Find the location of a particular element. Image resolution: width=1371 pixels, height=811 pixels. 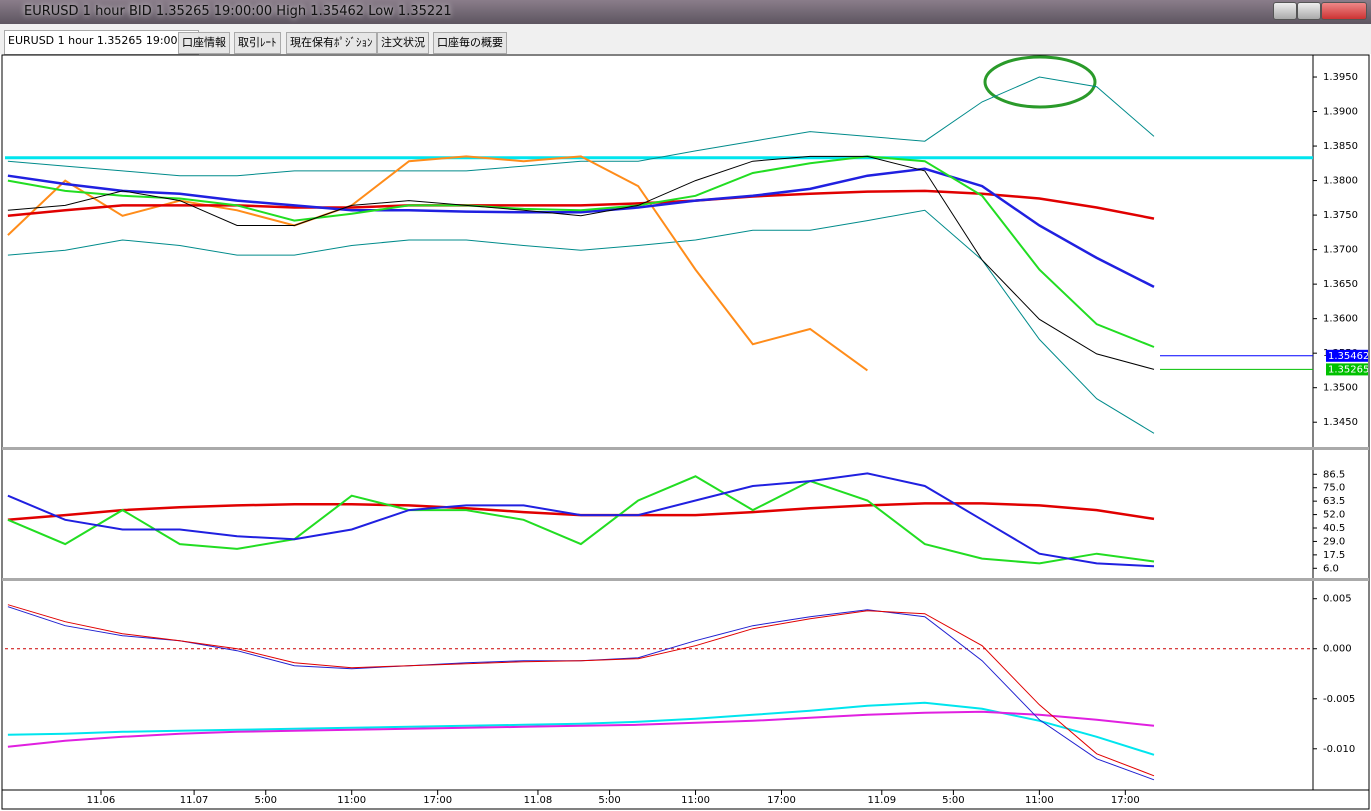

y-tick-label: 1.3750 is located at coordinates (1340, 215).